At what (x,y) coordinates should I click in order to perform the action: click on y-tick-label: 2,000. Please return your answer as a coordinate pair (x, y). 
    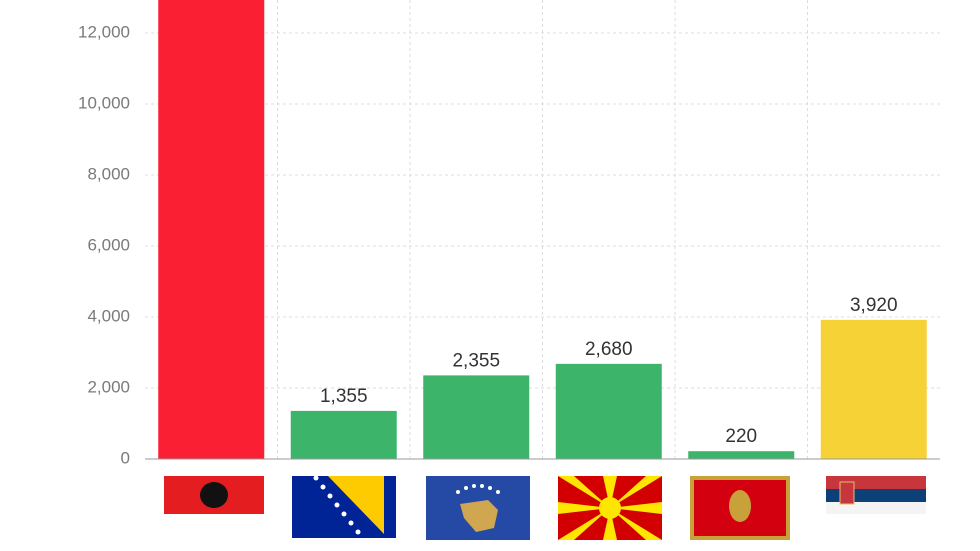
    Looking at the image, I should click on (108, 386).